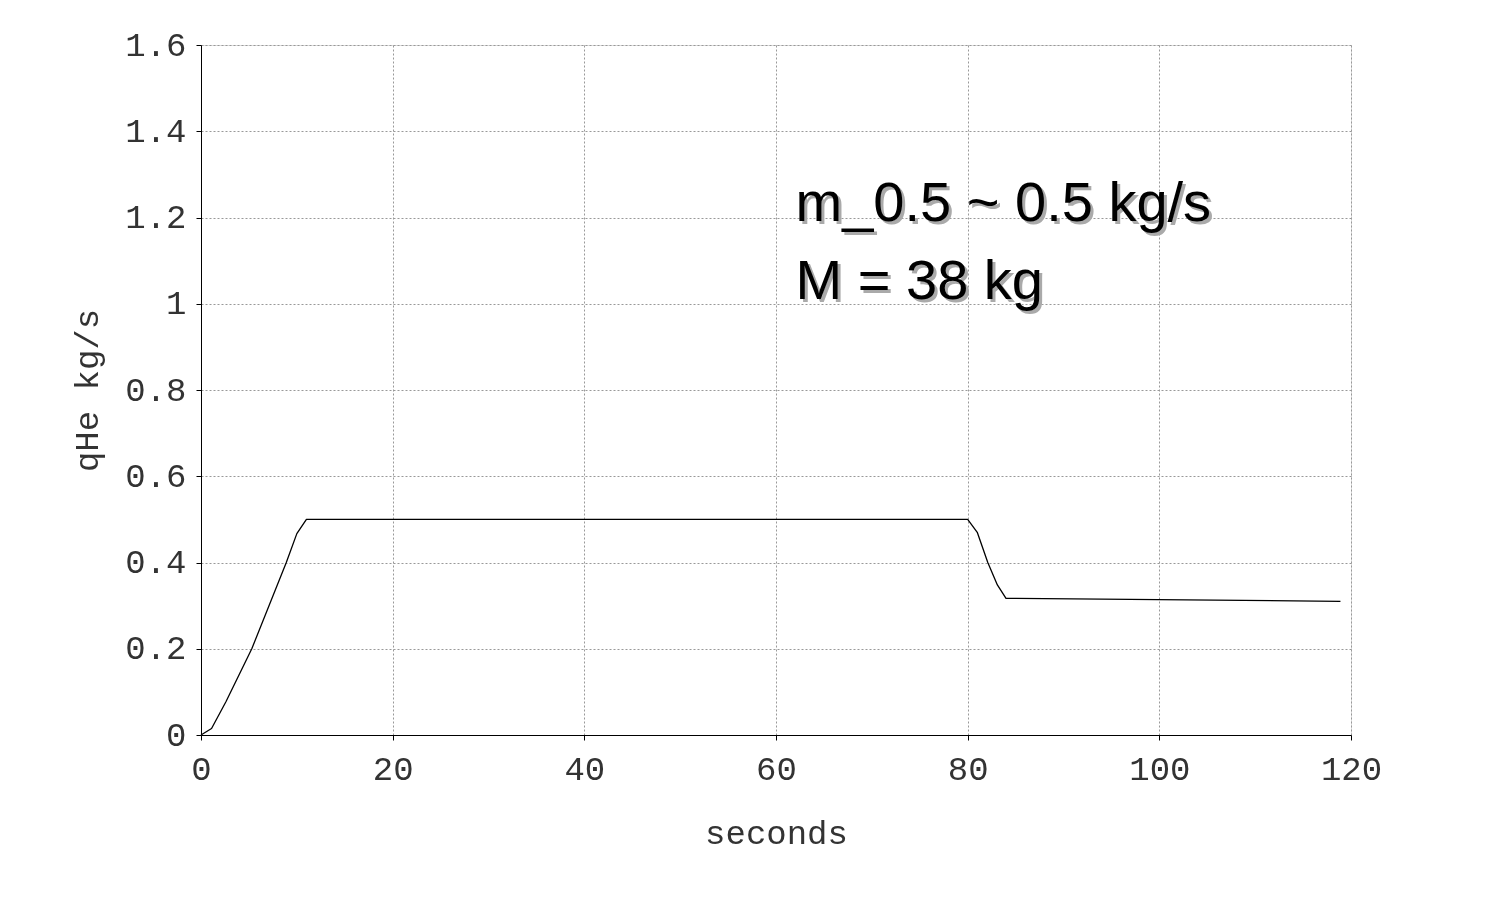 Image resolution: width=1487 pixels, height=915 pixels. I want to click on y-tick-label: 1.6, so click(156, 46).